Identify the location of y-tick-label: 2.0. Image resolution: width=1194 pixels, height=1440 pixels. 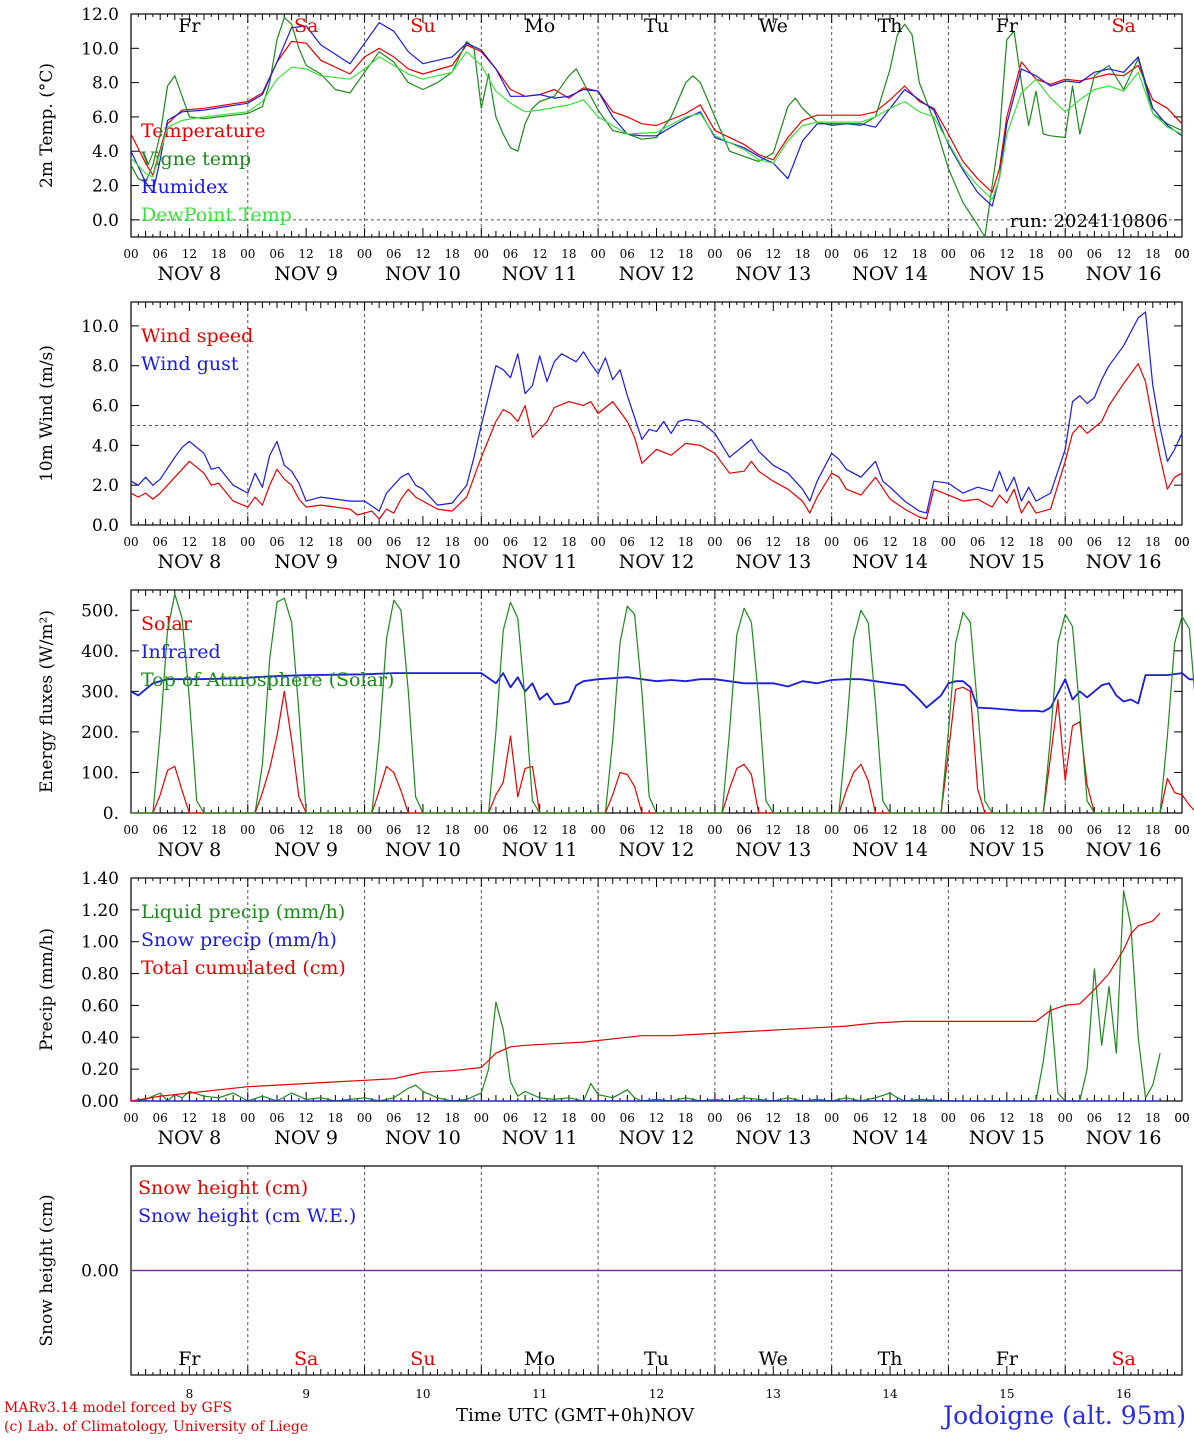
(105, 486).